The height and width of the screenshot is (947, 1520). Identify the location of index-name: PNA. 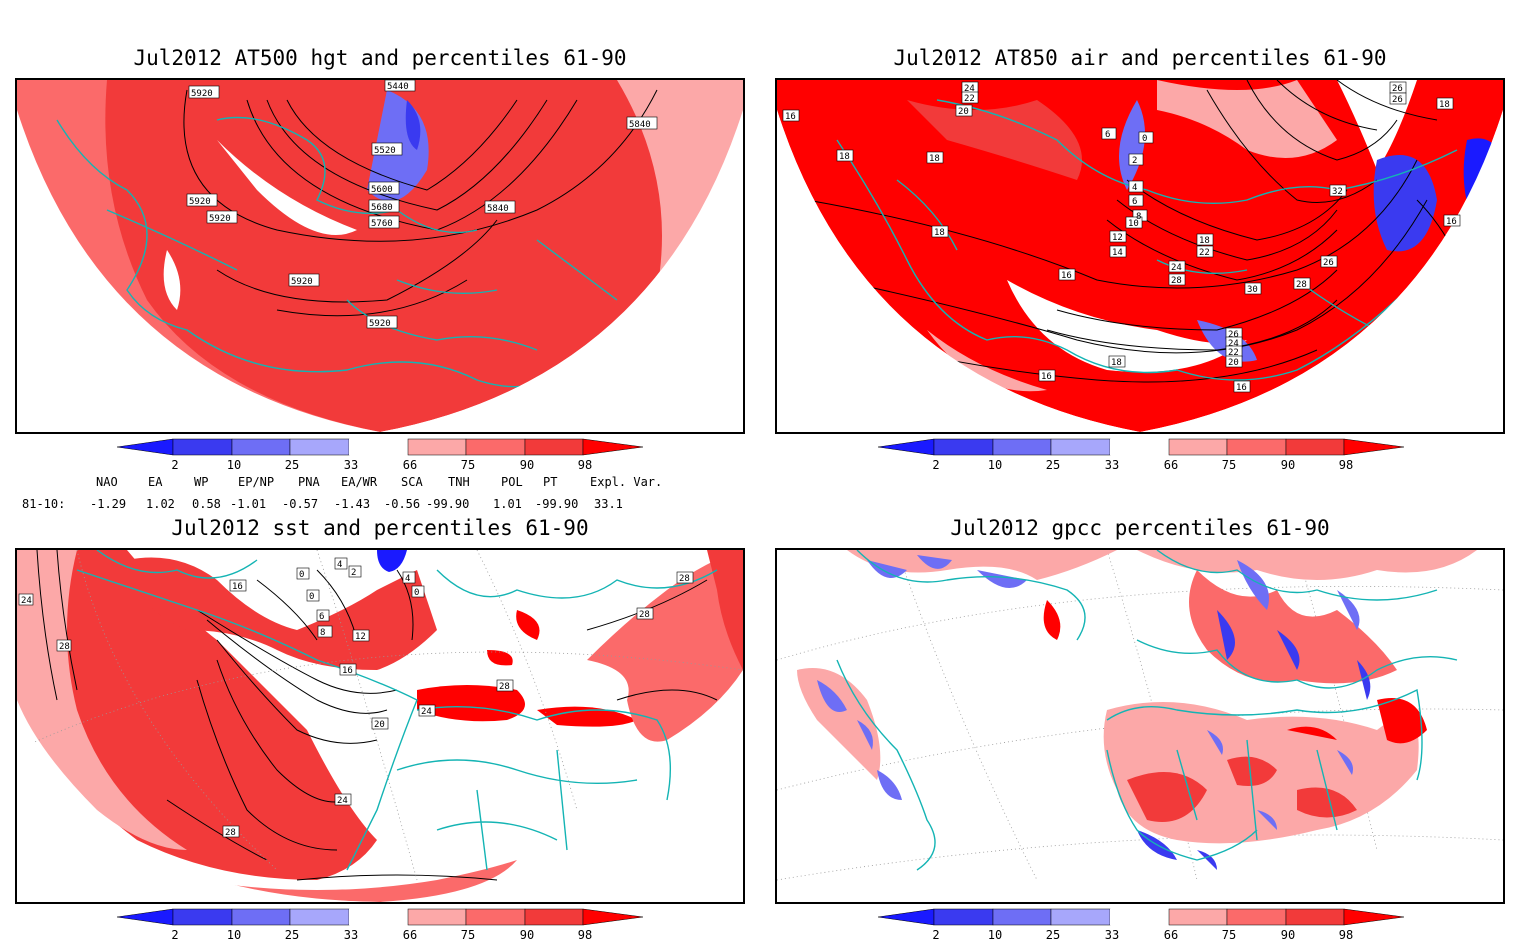
(309, 482).